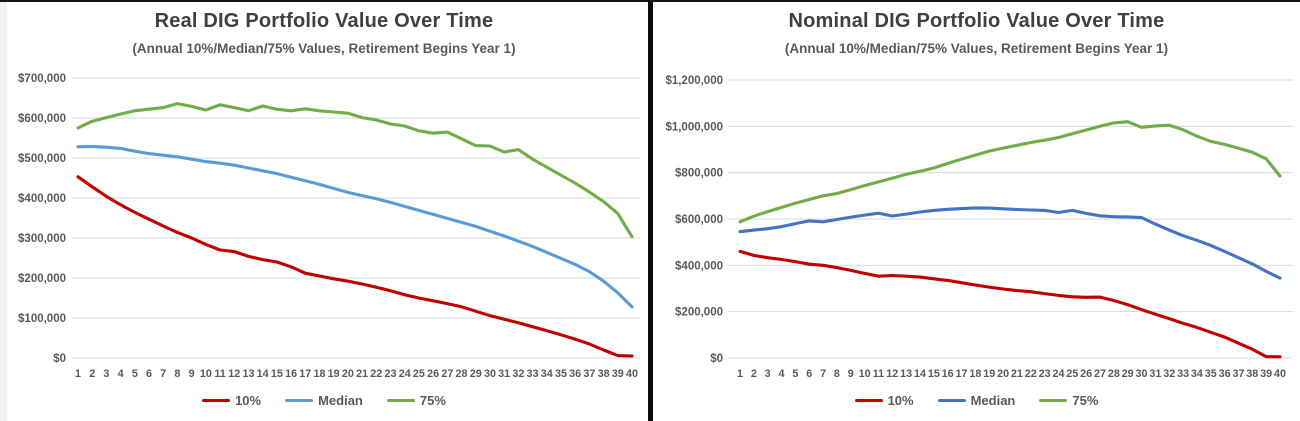  What do you see at coordinates (231, 400) in the screenshot?
I see `legend-item-10-: 10%` at bounding box center [231, 400].